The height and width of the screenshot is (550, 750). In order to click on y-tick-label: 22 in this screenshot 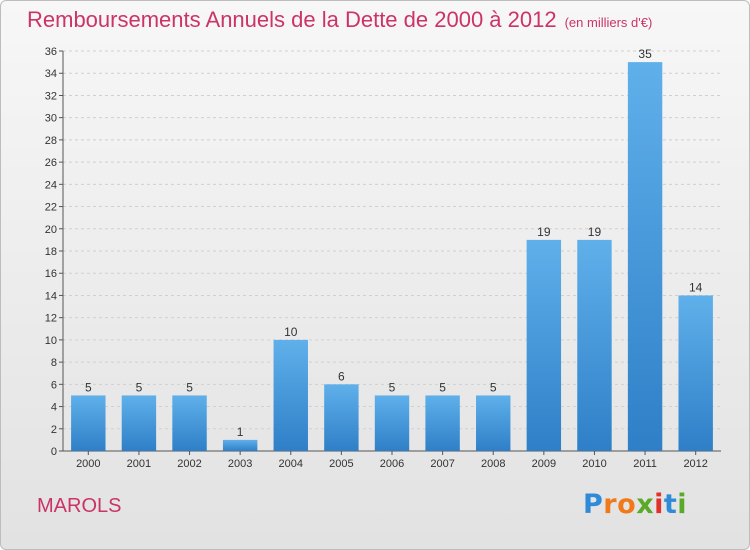, I will do `click(51, 208)`.